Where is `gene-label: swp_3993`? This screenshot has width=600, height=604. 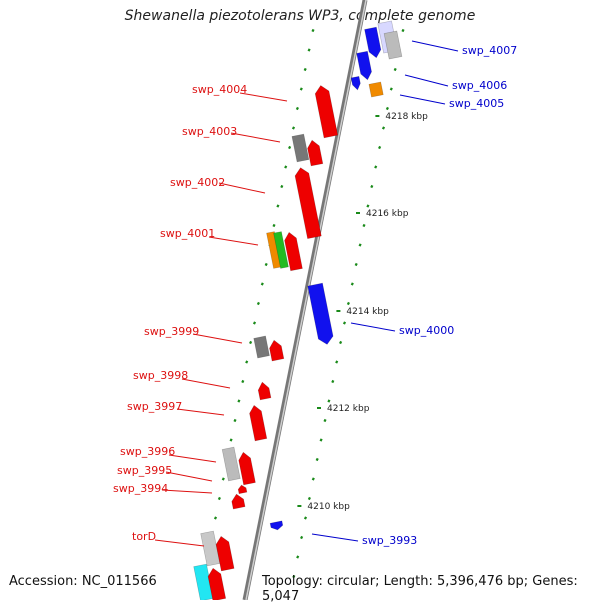 gene-label: swp_3993 is located at coordinates (389, 540).